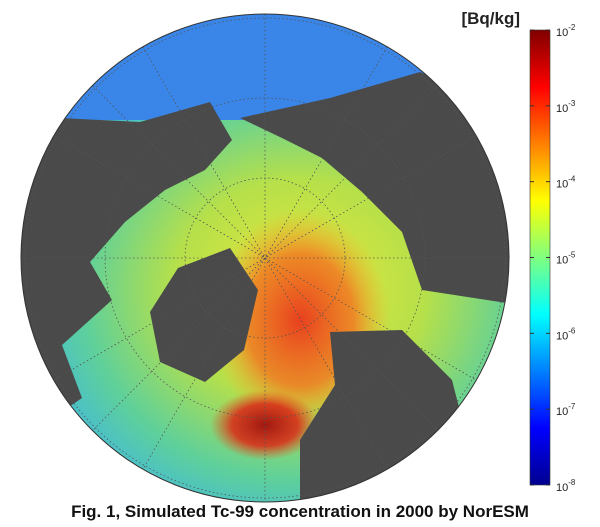 The width and height of the screenshot is (600, 527). I want to click on tick-label: 10⁻⁸, so click(566, 486).